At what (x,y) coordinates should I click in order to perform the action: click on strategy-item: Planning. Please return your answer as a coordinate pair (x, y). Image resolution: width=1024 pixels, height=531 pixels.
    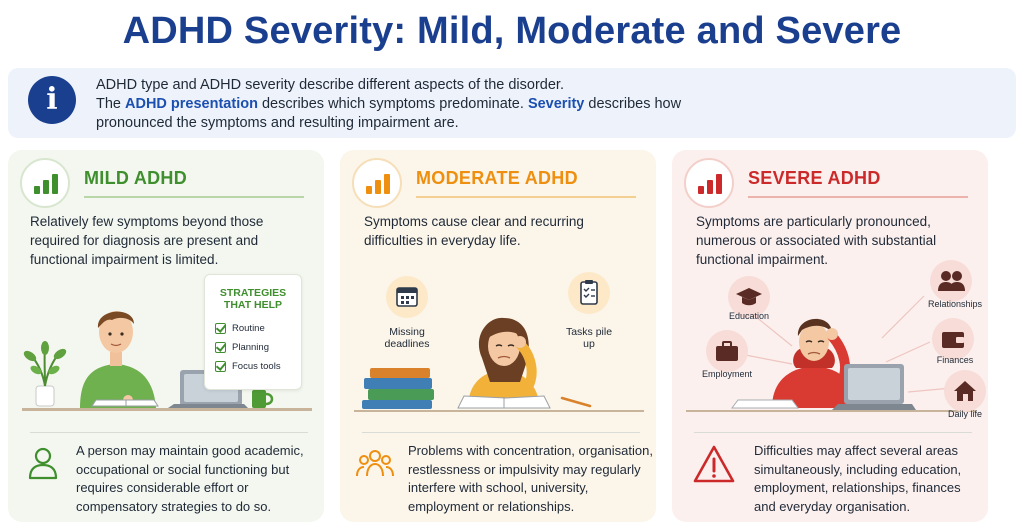
    Looking at the image, I should click on (258, 347).